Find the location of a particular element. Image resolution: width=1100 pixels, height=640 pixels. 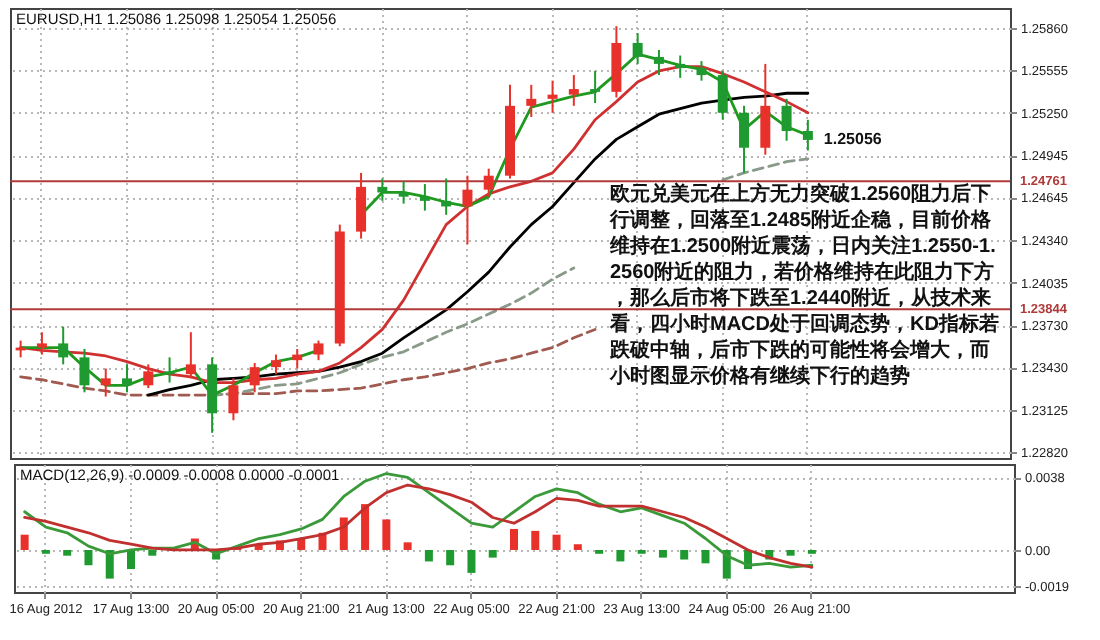

annotation: 欧元兑美元在上方无力突破1.2560阻力后下行调整，回落至1.2485附近企稳，目前价格维持在1.2500附近震荡，日内关注1.2550-1.2560附近的阻力，若价格维持在此阻力下方，那么后市将下跌至1.2440附近，从技术来看，四小时MACD处于回调态势，KD指标若跌破中轴，后市下跌的可能性将会增大，而小时图显示价格有继续下行的趋势 is located at coordinates (803, 284).